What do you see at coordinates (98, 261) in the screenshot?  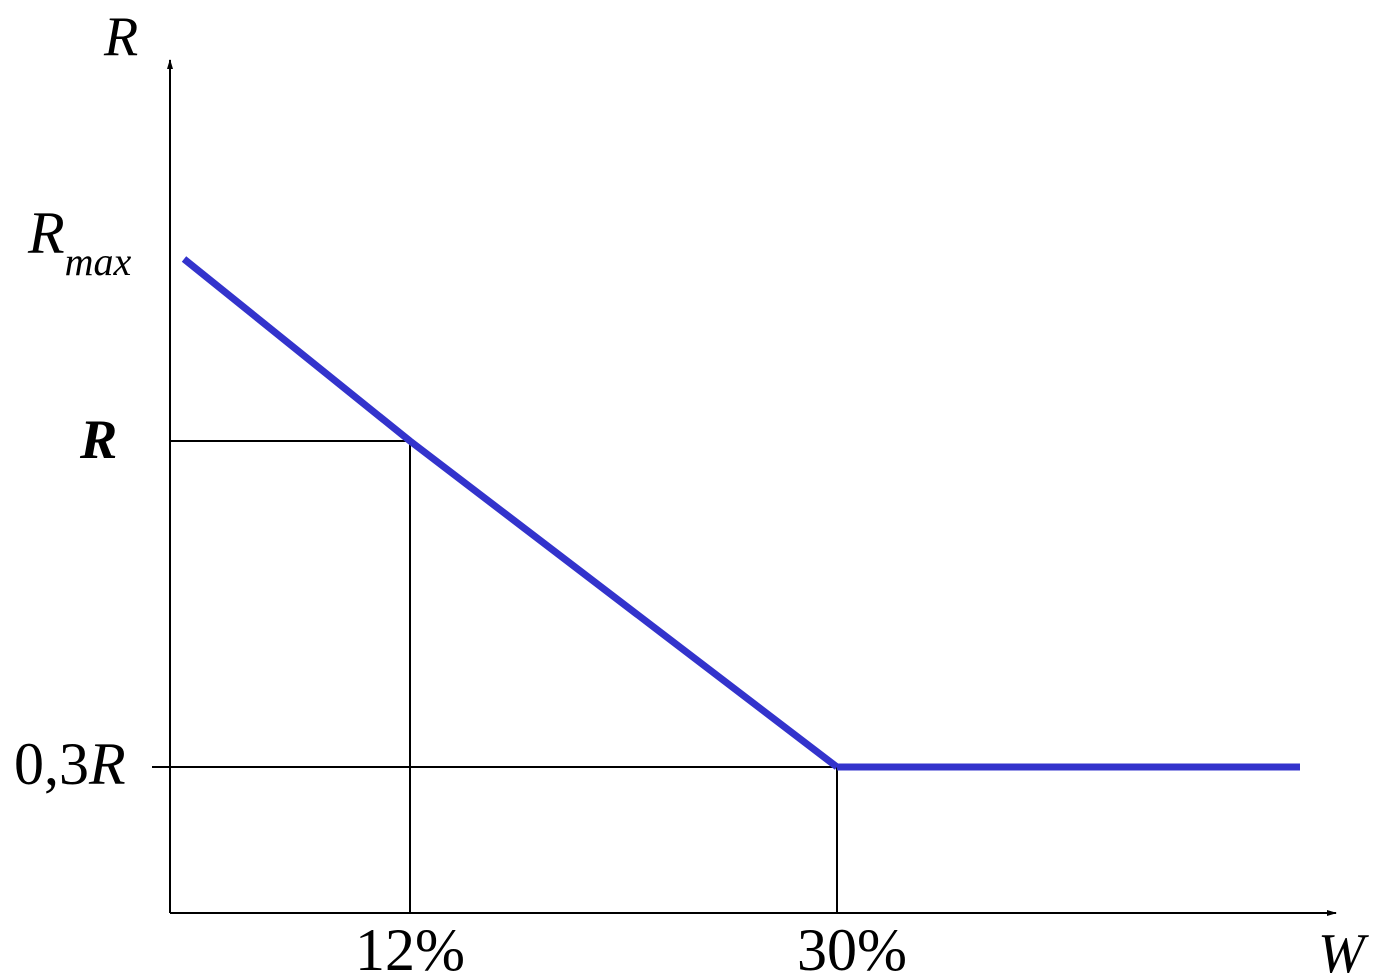 I see `y-tick-rmax-sub: max` at bounding box center [98, 261].